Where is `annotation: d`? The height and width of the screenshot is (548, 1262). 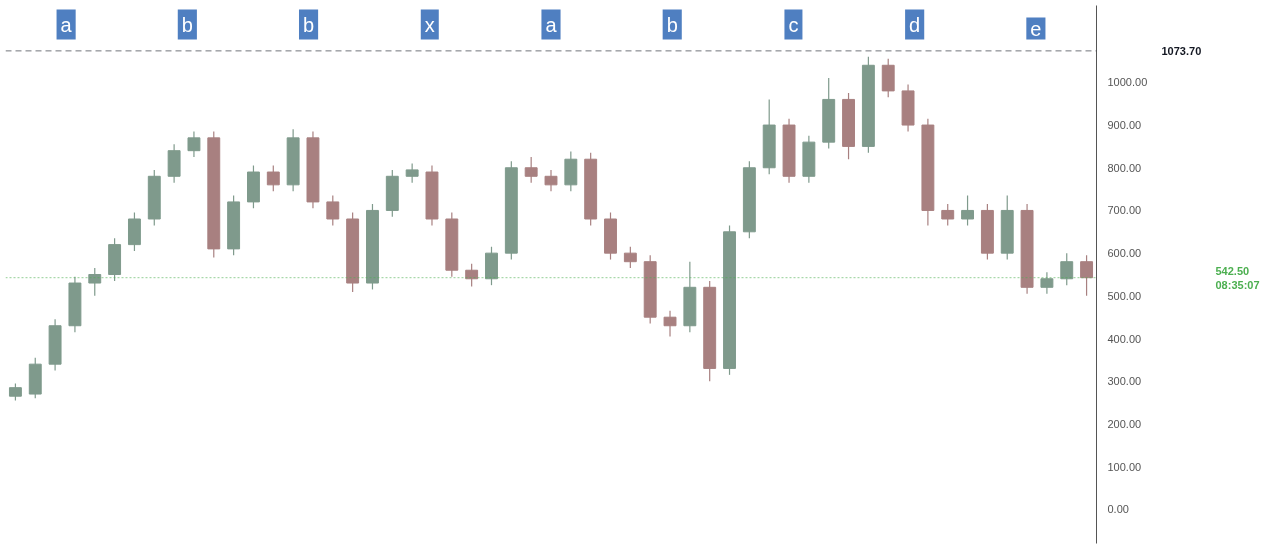
annotation: d is located at coordinates (915, 24).